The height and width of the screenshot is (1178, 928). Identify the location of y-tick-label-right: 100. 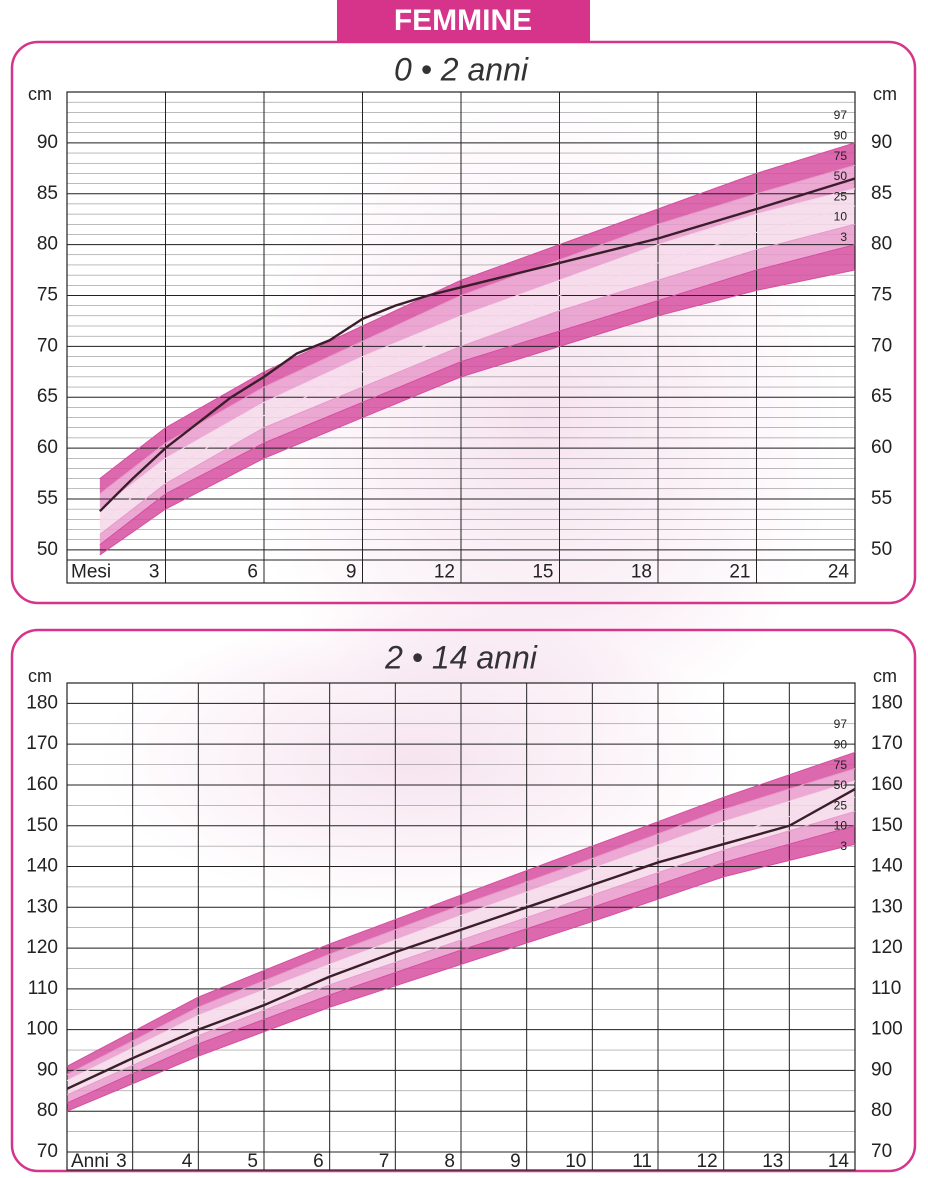
(887, 1029).